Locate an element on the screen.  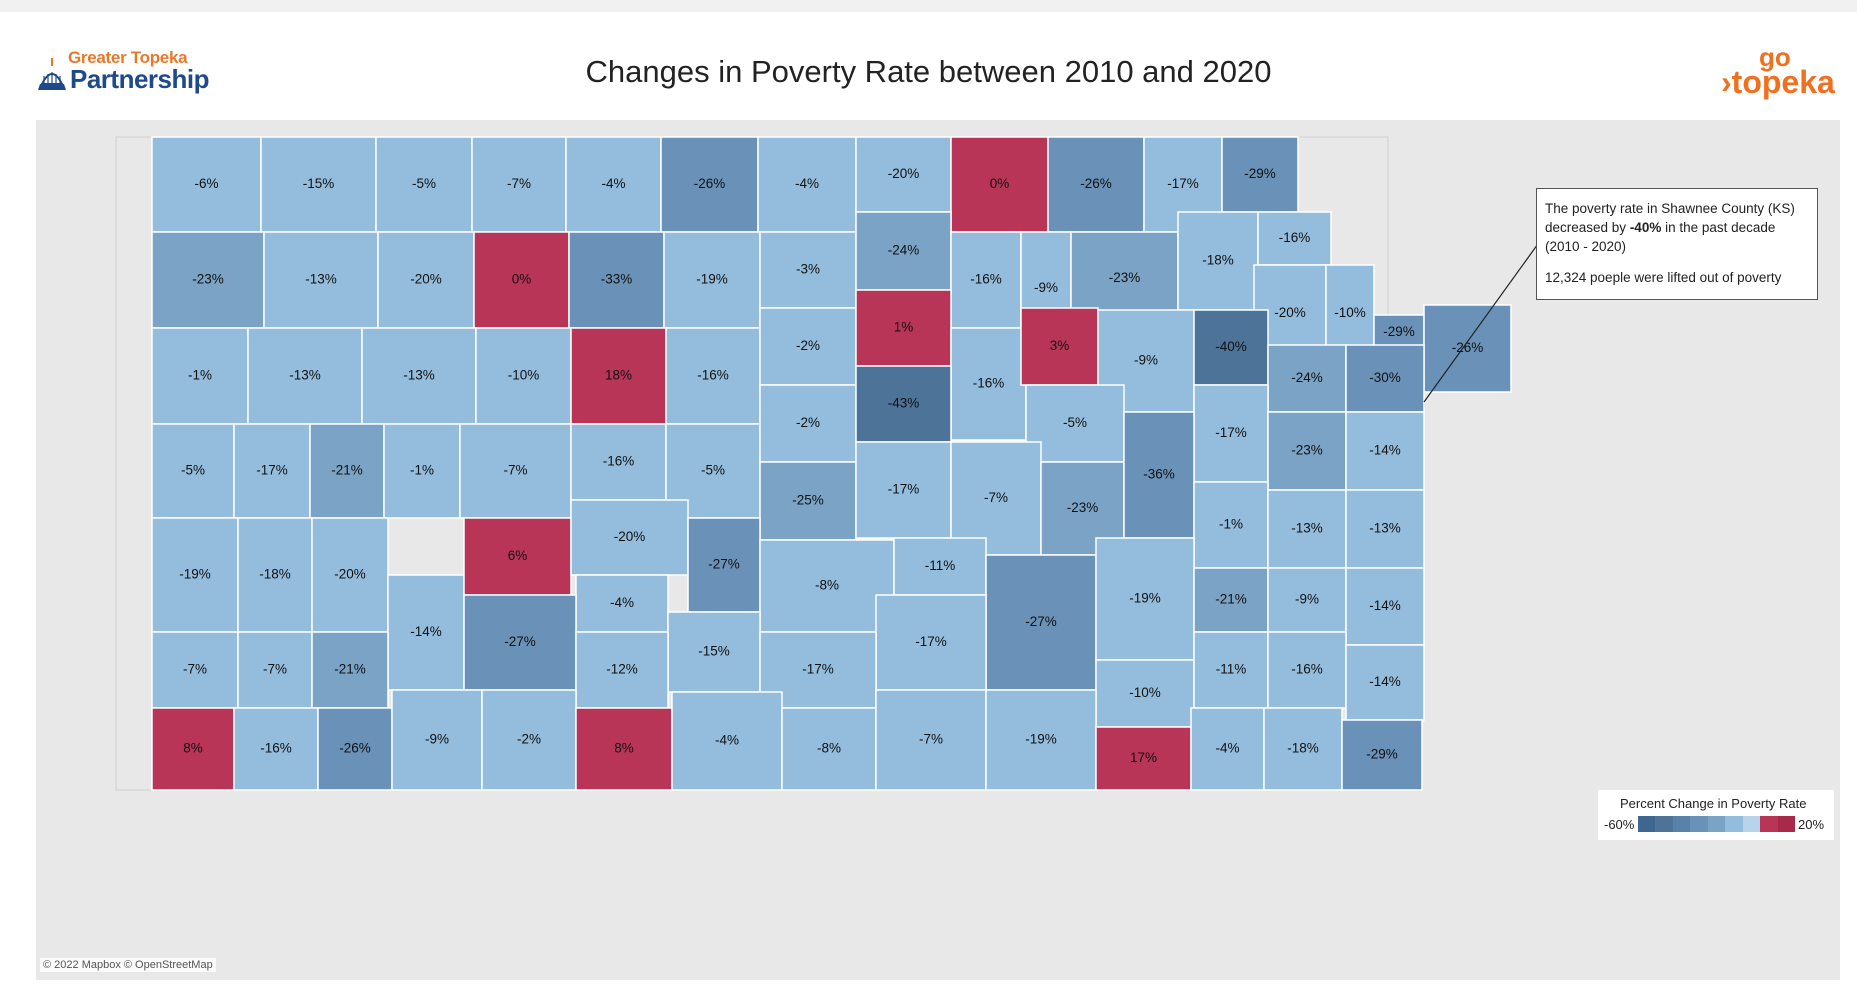
county-value-label: -17% is located at coordinates (272, 470).